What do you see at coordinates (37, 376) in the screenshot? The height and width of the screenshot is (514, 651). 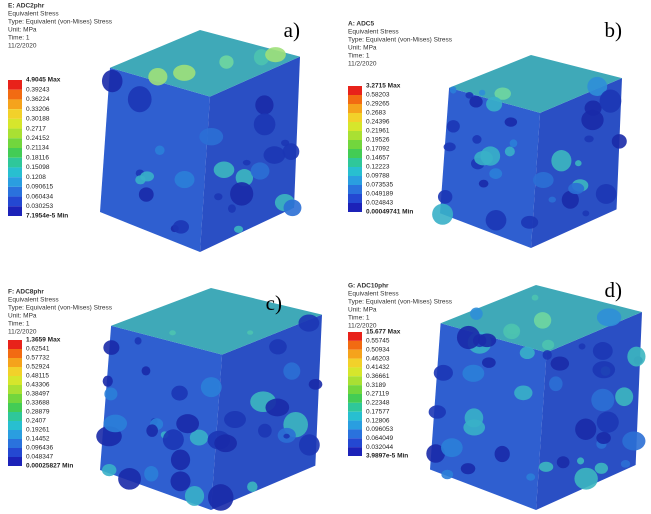 I see `legend-label: 0.48115` at bounding box center [37, 376].